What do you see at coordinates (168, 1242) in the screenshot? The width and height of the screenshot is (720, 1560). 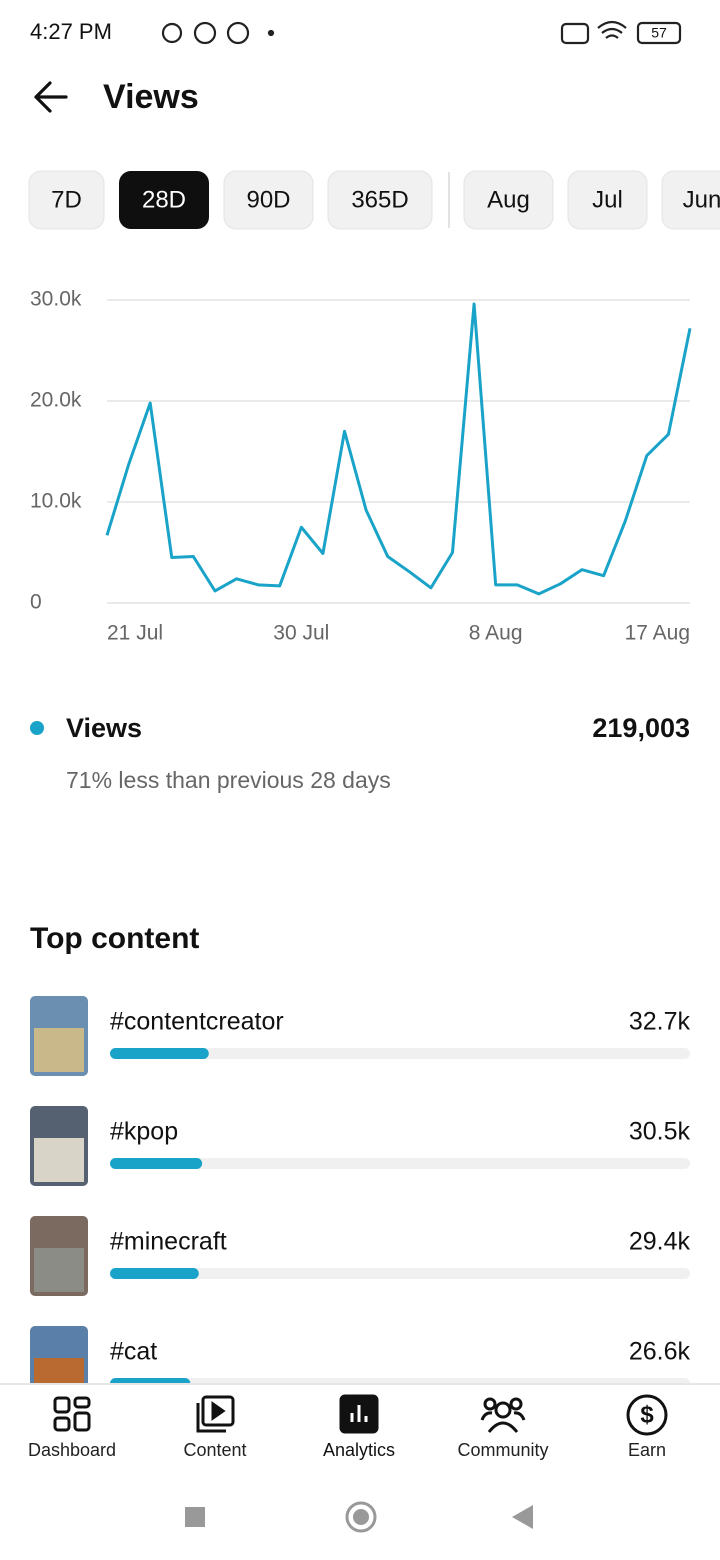 I see `content-name: #minecraft` at bounding box center [168, 1242].